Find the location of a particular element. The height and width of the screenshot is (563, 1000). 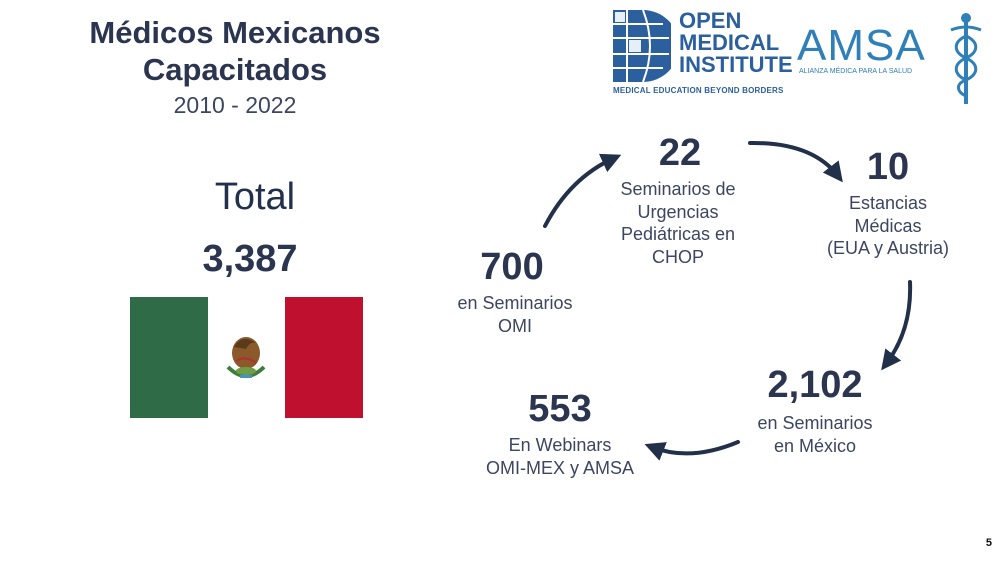

stat-mexico-description: en Seminarios en México is located at coordinates (815, 434).